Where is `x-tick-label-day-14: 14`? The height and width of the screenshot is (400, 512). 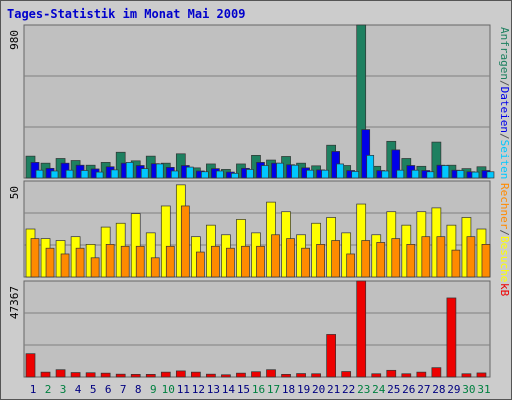 x-tick-label-day-14: 14 is located at coordinates (229, 389).